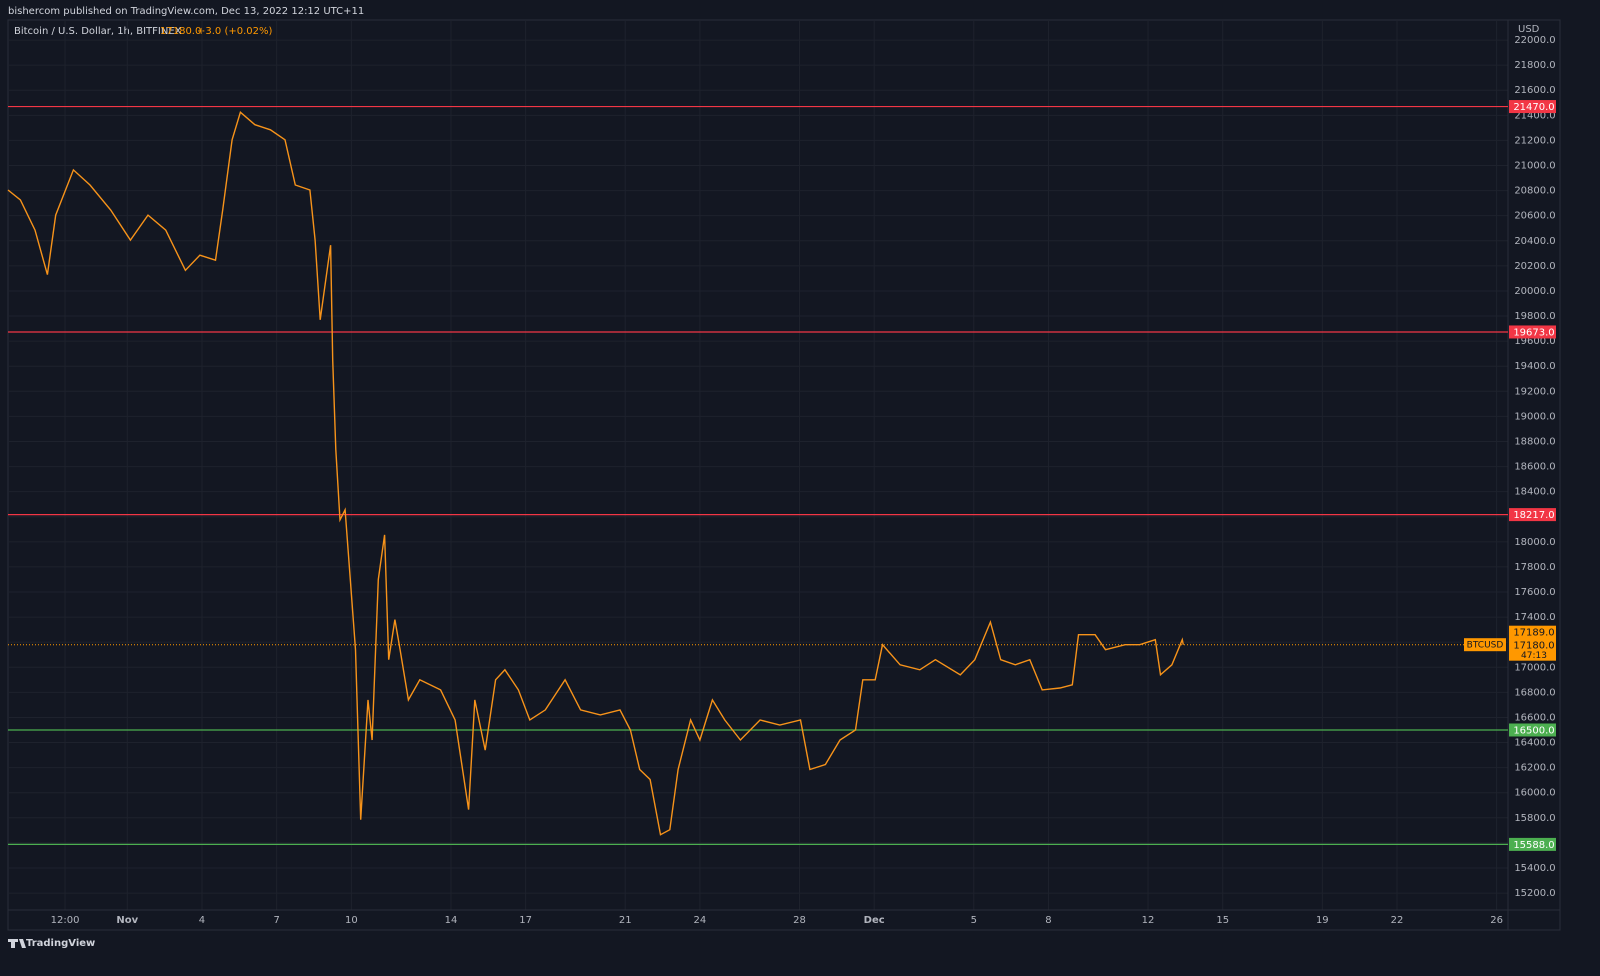  Describe the element at coordinates (1534, 216) in the screenshot. I see `y-tick-label: 20600.0` at that location.